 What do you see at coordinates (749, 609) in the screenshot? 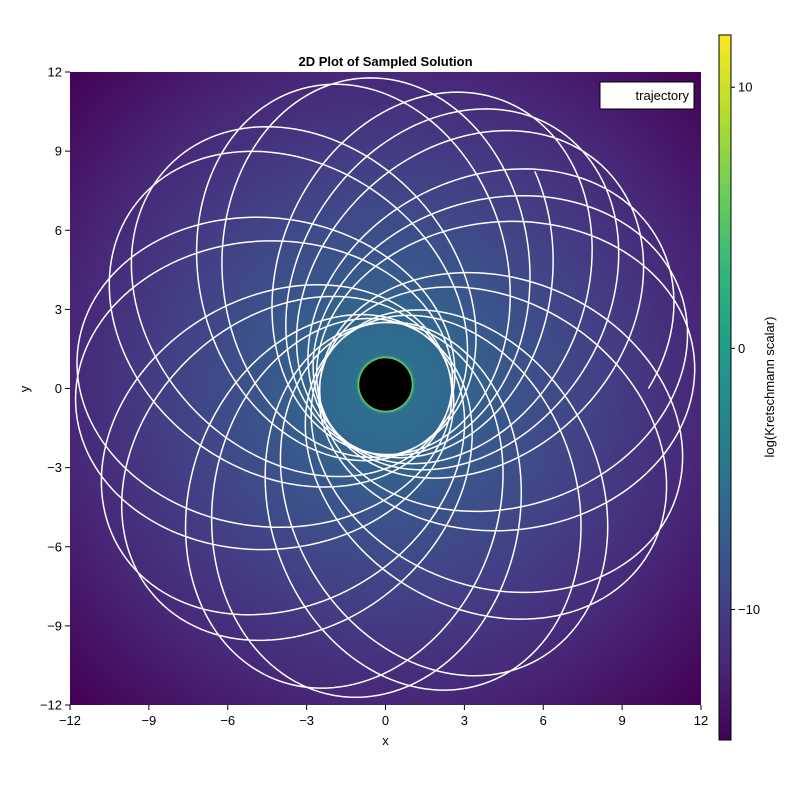
I see `colorbar-tick-label: −10` at bounding box center [749, 609].